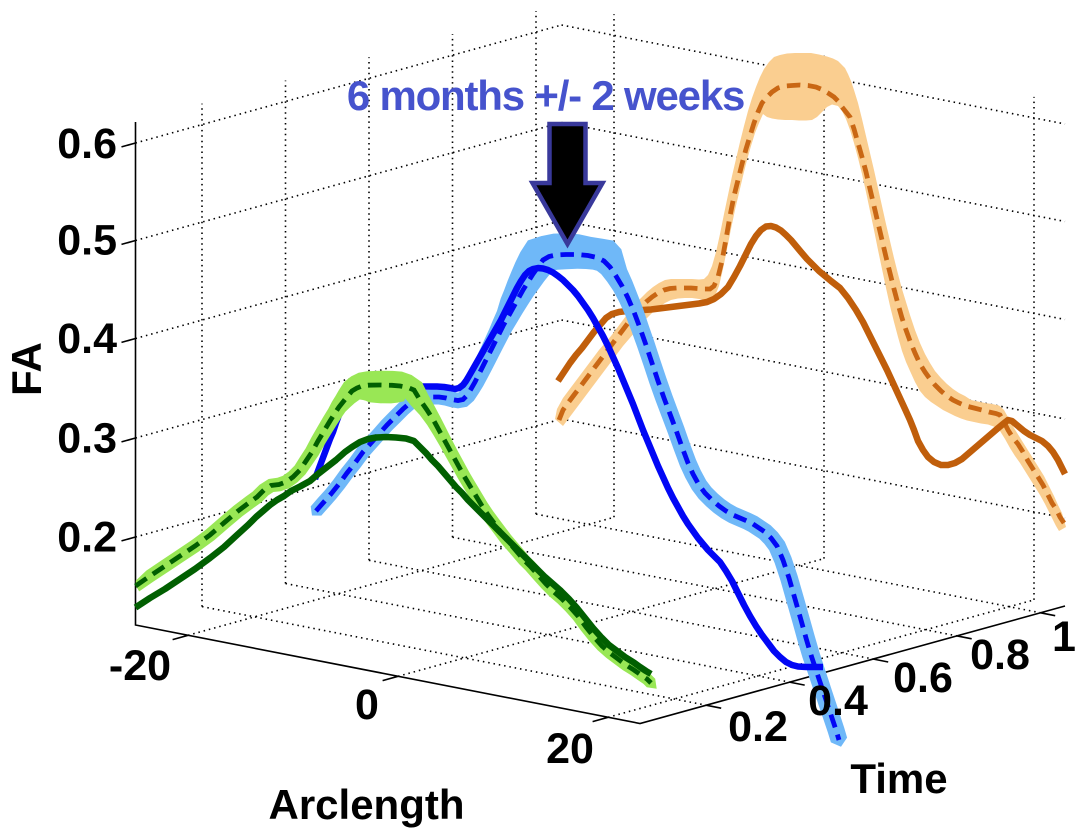 The width and height of the screenshot is (1085, 836). Describe the element at coordinates (366, 804) in the screenshot. I see `svg-text: Arclength` at that location.